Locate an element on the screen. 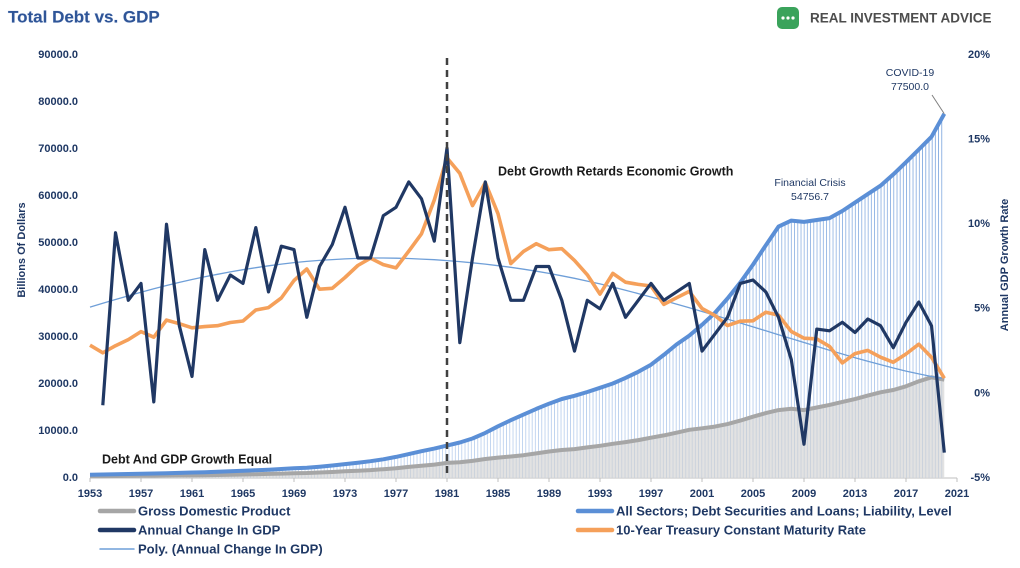 The image size is (1020, 568). callout-leader is located at coordinates (938, 104).